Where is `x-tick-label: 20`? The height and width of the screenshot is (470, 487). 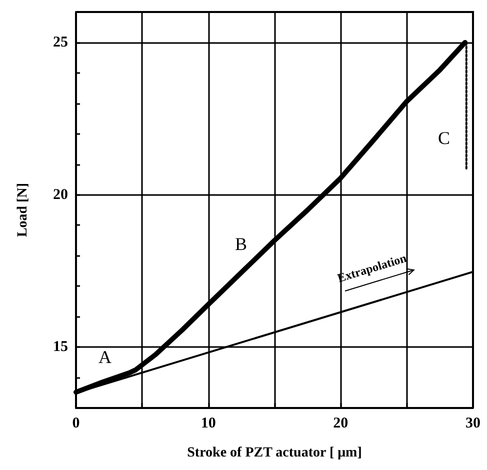 x-tick-label: 20 is located at coordinates (340, 424).